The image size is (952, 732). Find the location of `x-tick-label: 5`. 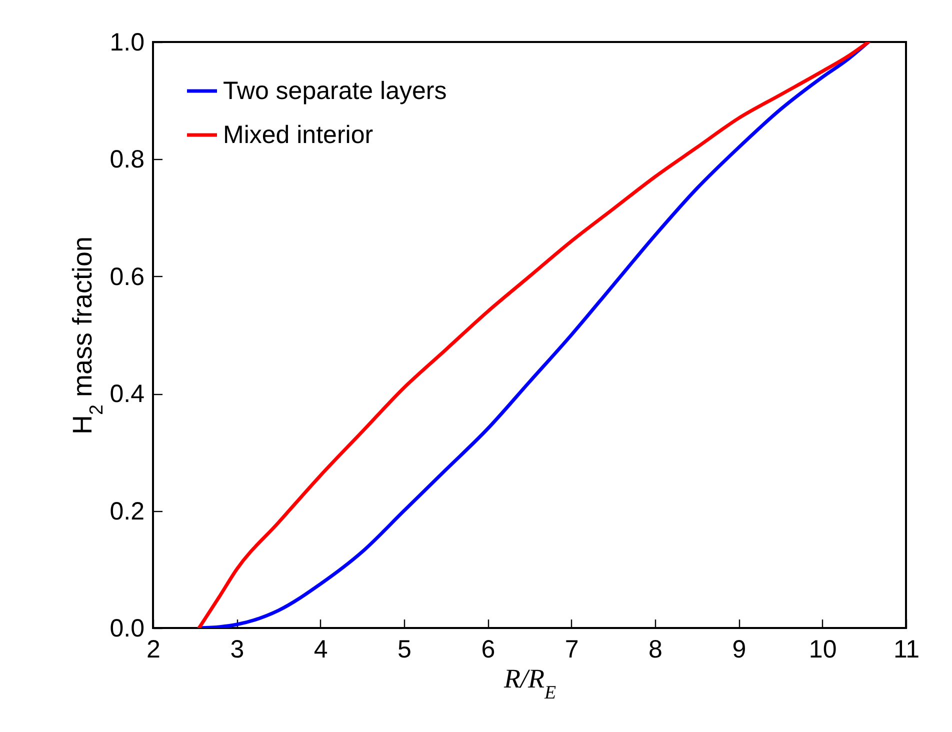

x-tick-label: 5 is located at coordinates (405, 650).